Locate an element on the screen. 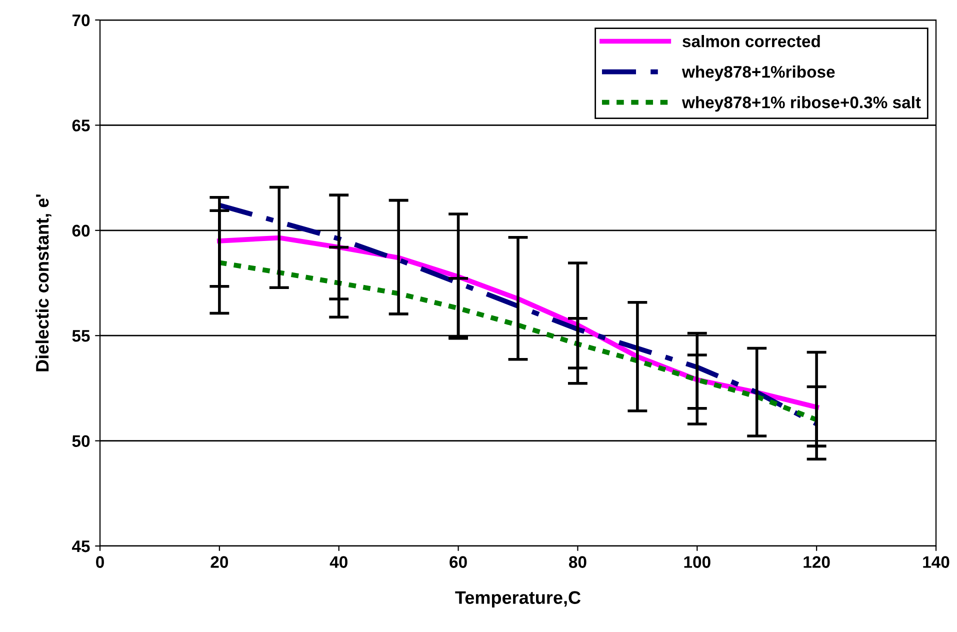  y-tick-label: 65 is located at coordinates (81, 126).